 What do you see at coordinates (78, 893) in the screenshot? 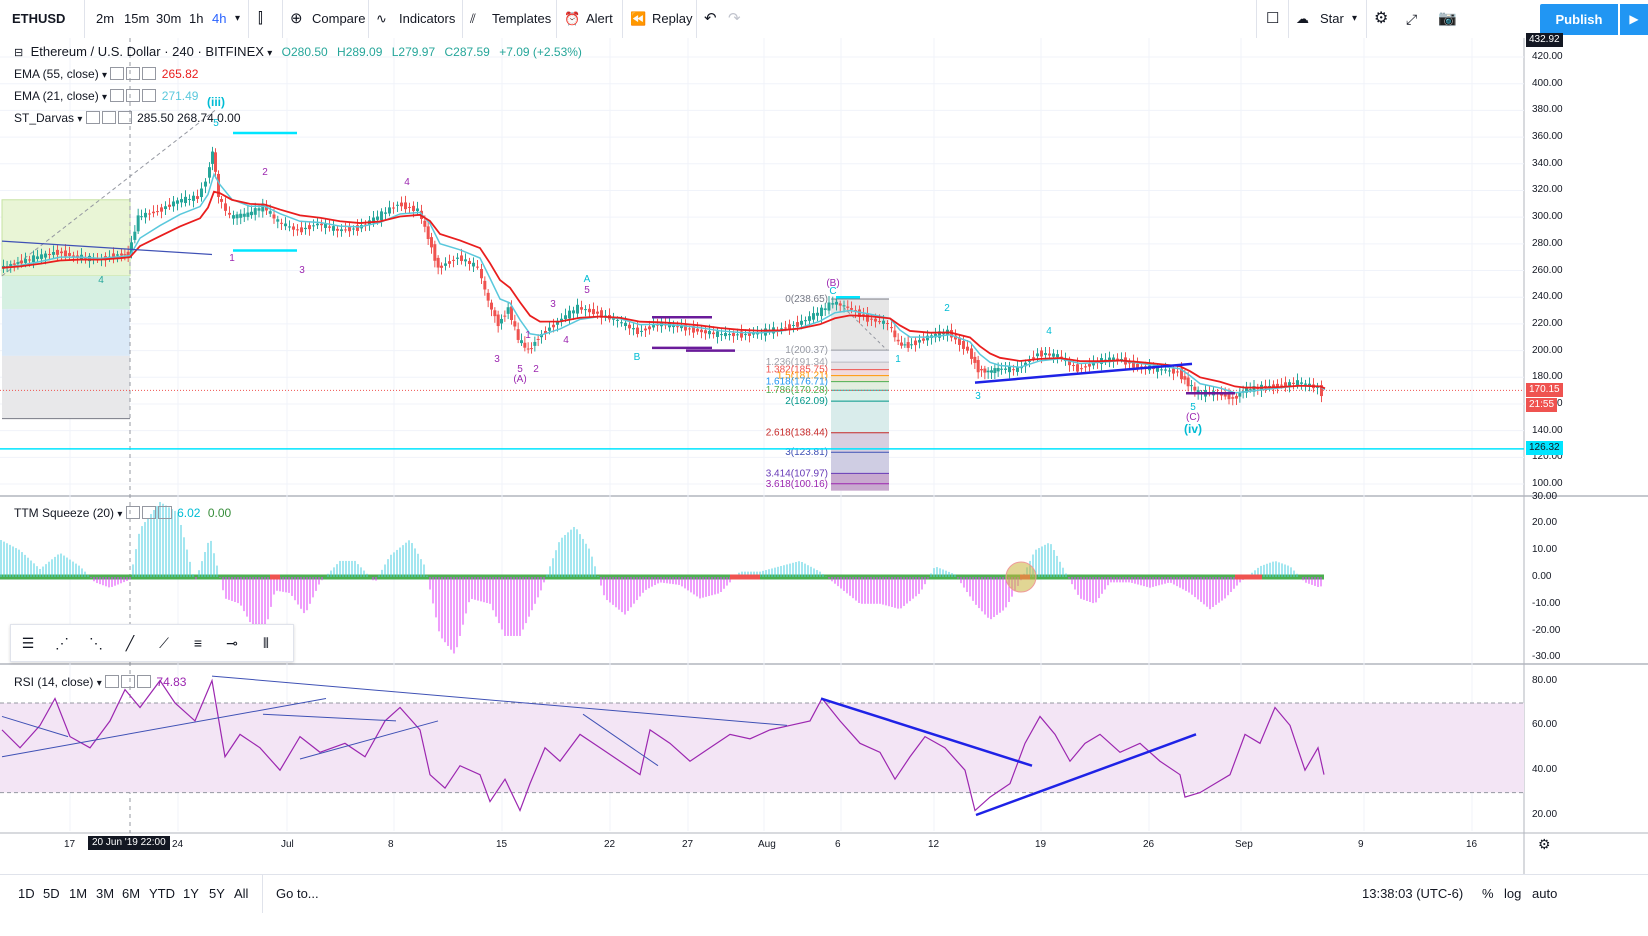
I see `range-1m: 1M` at bounding box center [78, 893].